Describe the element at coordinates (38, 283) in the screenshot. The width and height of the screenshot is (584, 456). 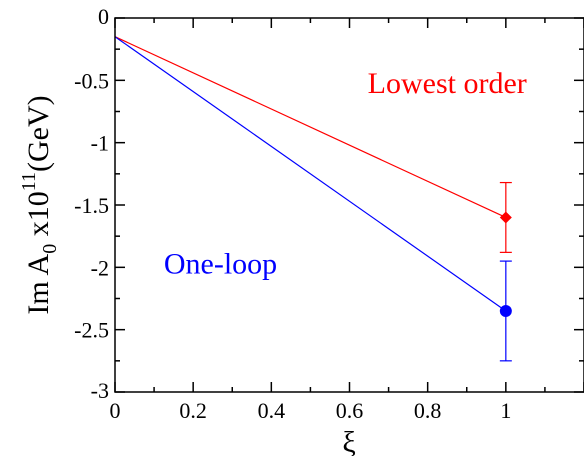
I see `y-axis-label-prefix: Im A` at that location.